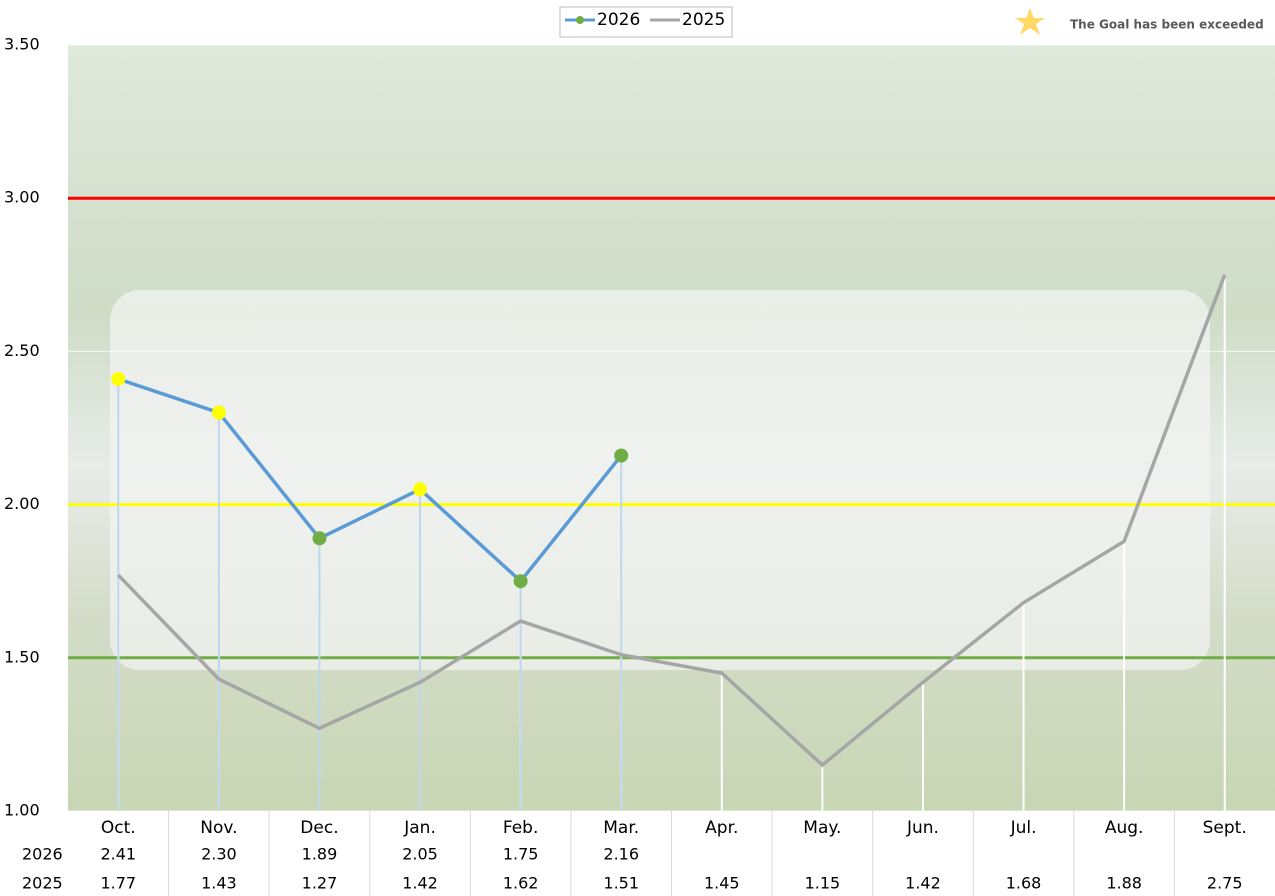  I want to click on table-value: 1.45, so click(722, 883).